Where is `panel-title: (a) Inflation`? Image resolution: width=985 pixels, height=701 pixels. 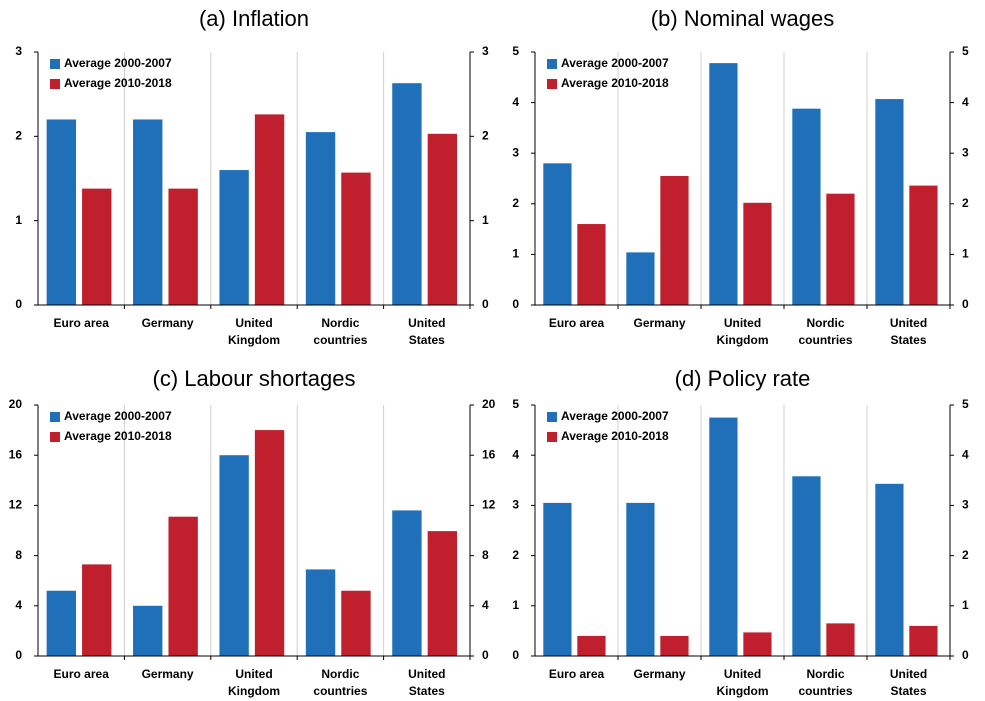
panel-title: (a) Inflation is located at coordinates (254, 18).